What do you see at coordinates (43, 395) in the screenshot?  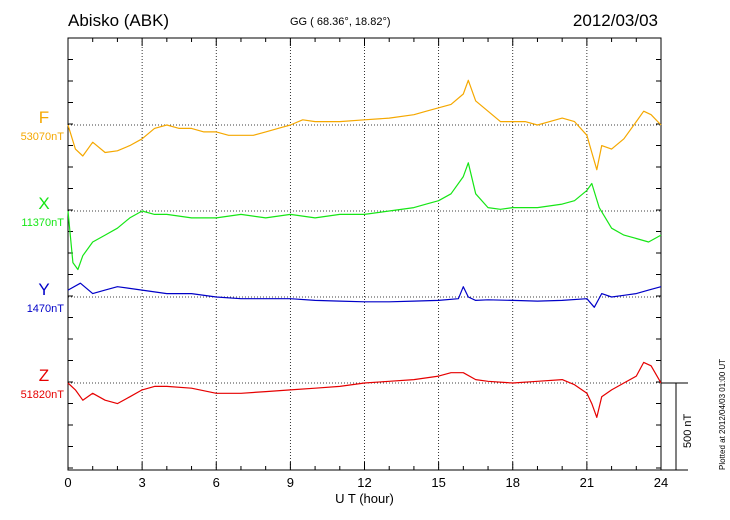 I see `series-baseline-z: 51820nT` at bounding box center [43, 395].